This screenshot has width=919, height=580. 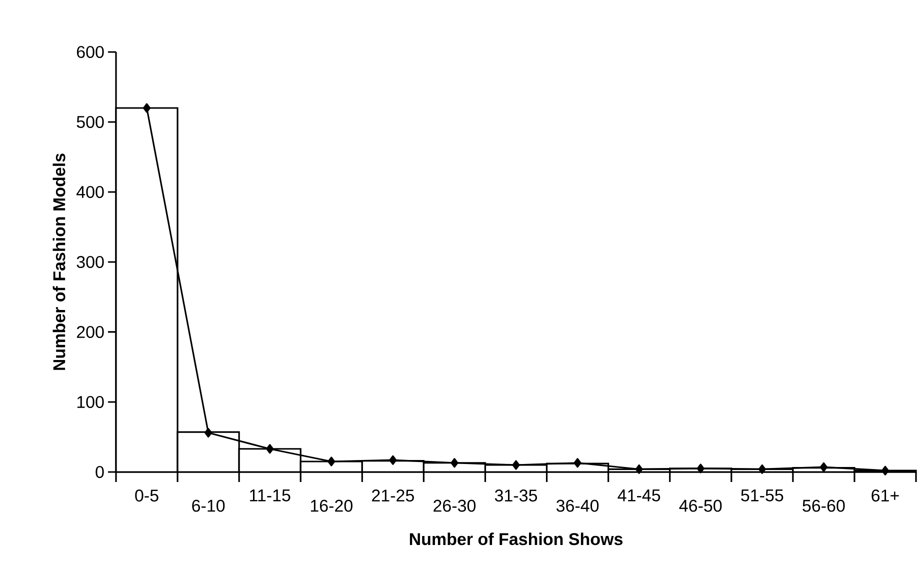 What do you see at coordinates (59, 262) in the screenshot?
I see `y-axis-title: Number of Fashion Models` at bounding box center [59, 262].